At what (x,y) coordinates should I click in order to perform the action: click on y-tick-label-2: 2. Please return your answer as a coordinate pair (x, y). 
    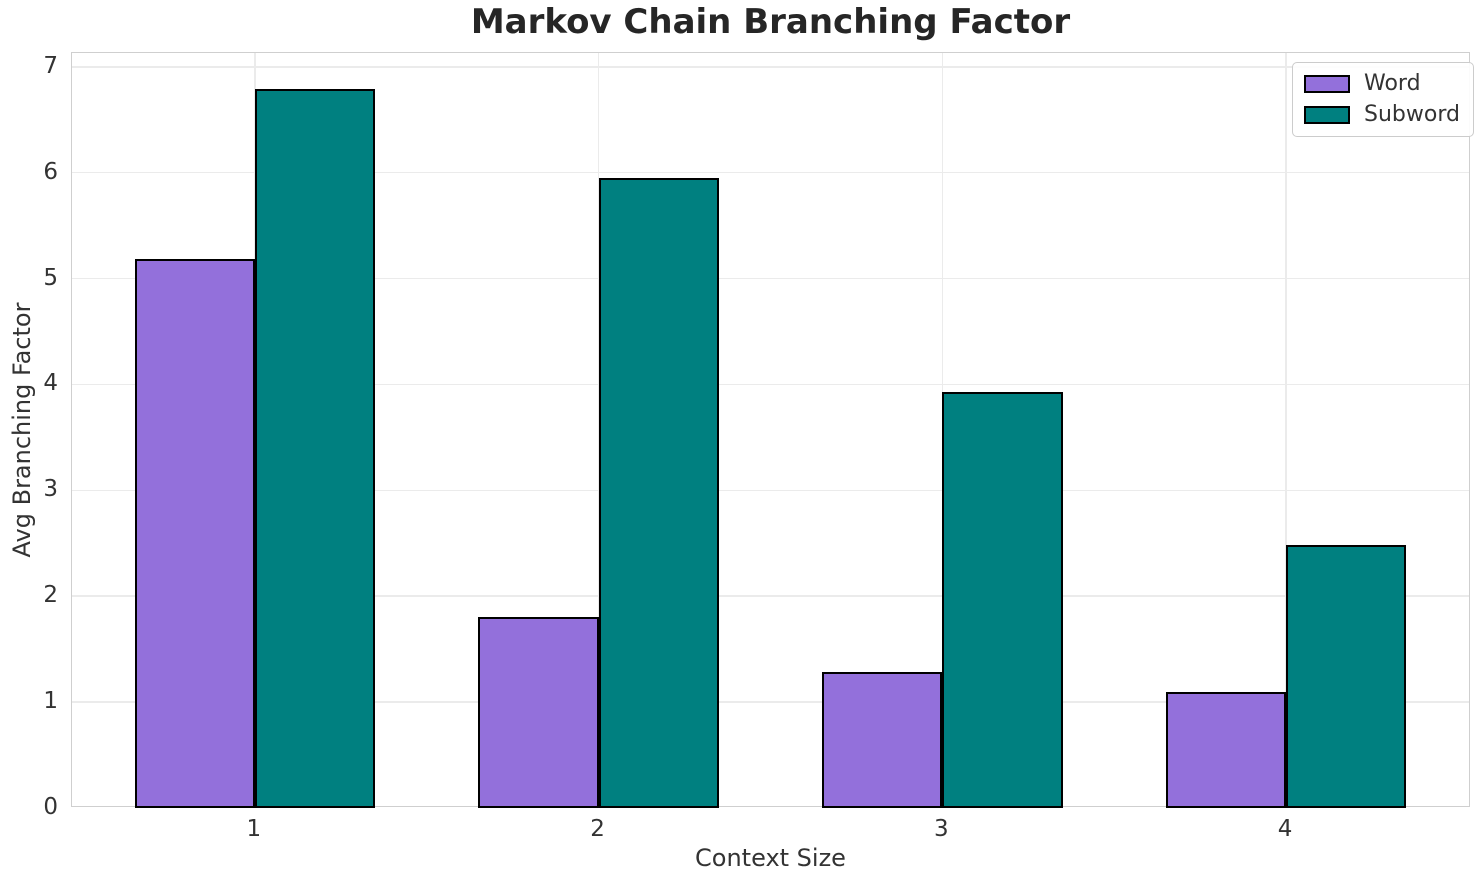
    Looking at the image, I should click on (50, 595).